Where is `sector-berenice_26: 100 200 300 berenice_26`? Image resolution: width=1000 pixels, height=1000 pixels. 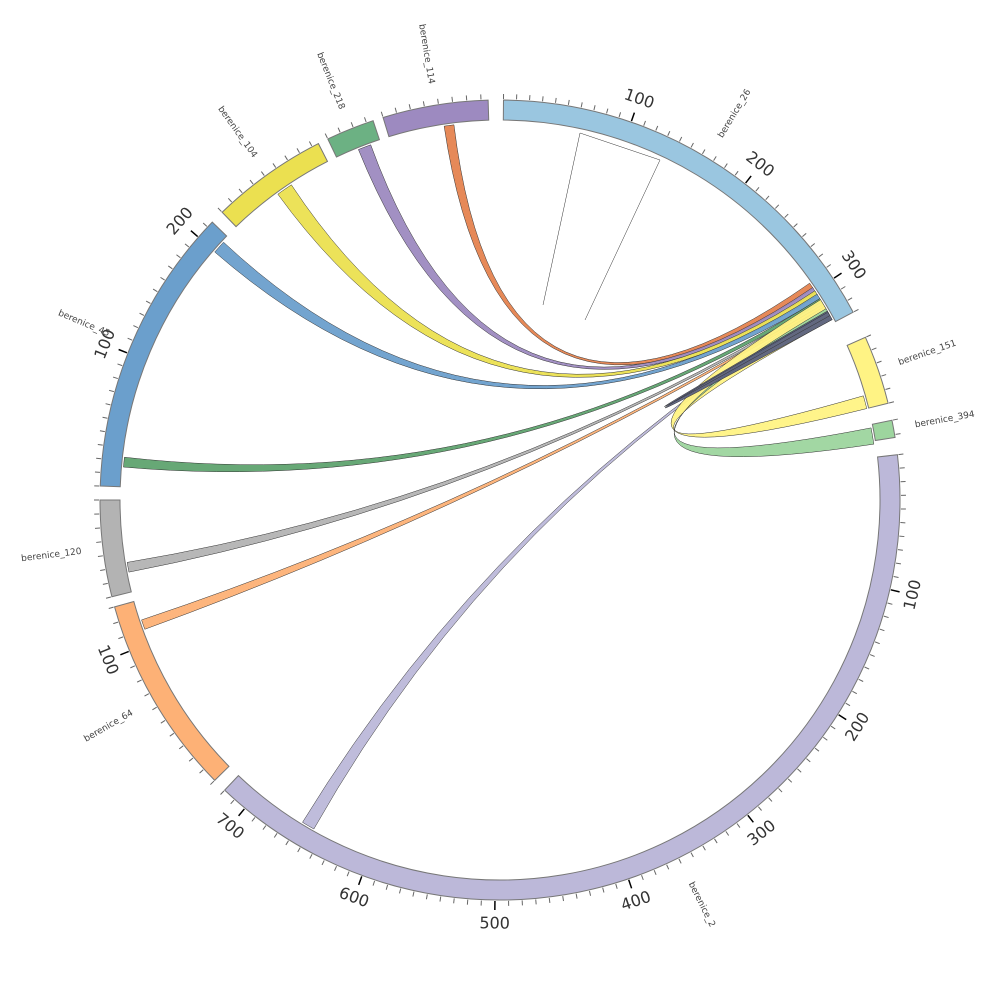 sector-berenice_26: 100 200 300 berenice_26 is located at coordinates (686, 204).